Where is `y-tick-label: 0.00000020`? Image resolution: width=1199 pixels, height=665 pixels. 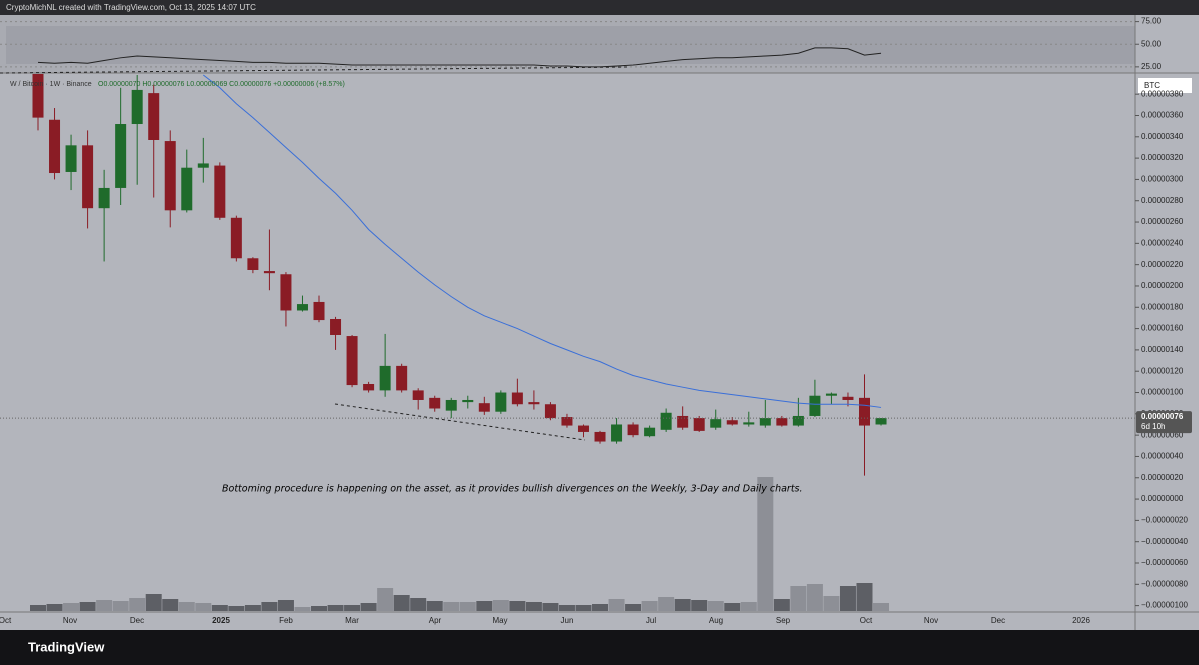 y-tick-label: 0.00000020 is located at coordinates (1162, 477).